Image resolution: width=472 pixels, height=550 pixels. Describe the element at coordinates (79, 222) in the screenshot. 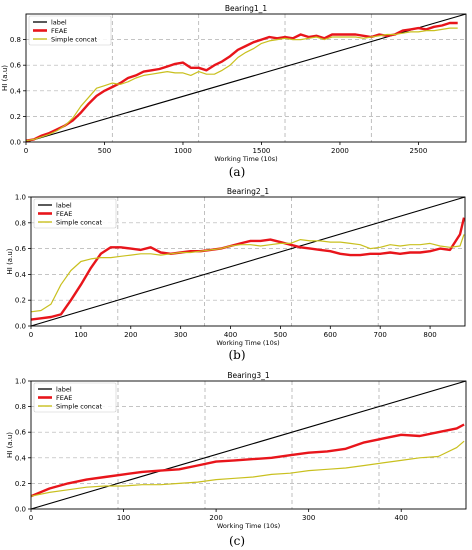

I see `chart-1-legend-label-2: Simple concat` at that location.